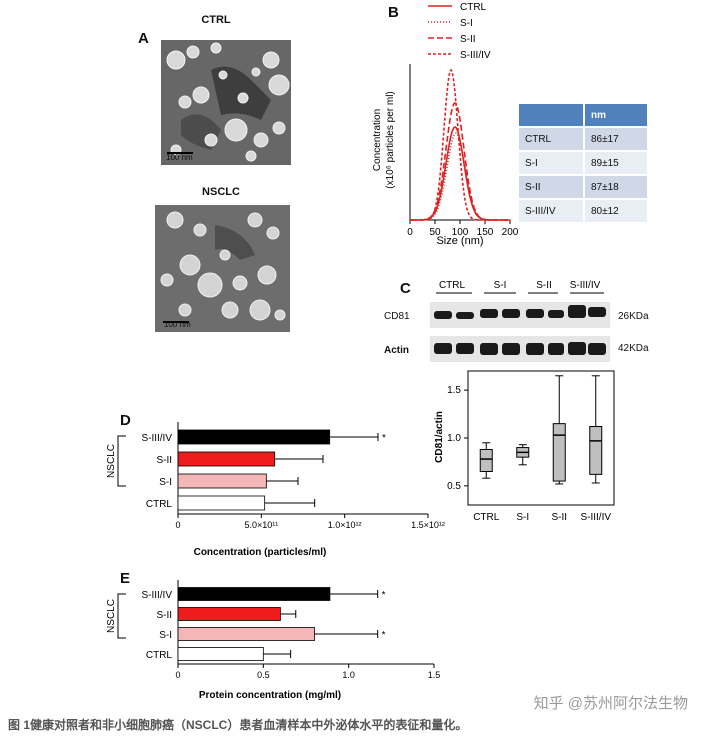 Image resolution: width=708 pixels, height=736 pixels. I want to click on nta-ylabel-1: Concentration, so click(377, 140).